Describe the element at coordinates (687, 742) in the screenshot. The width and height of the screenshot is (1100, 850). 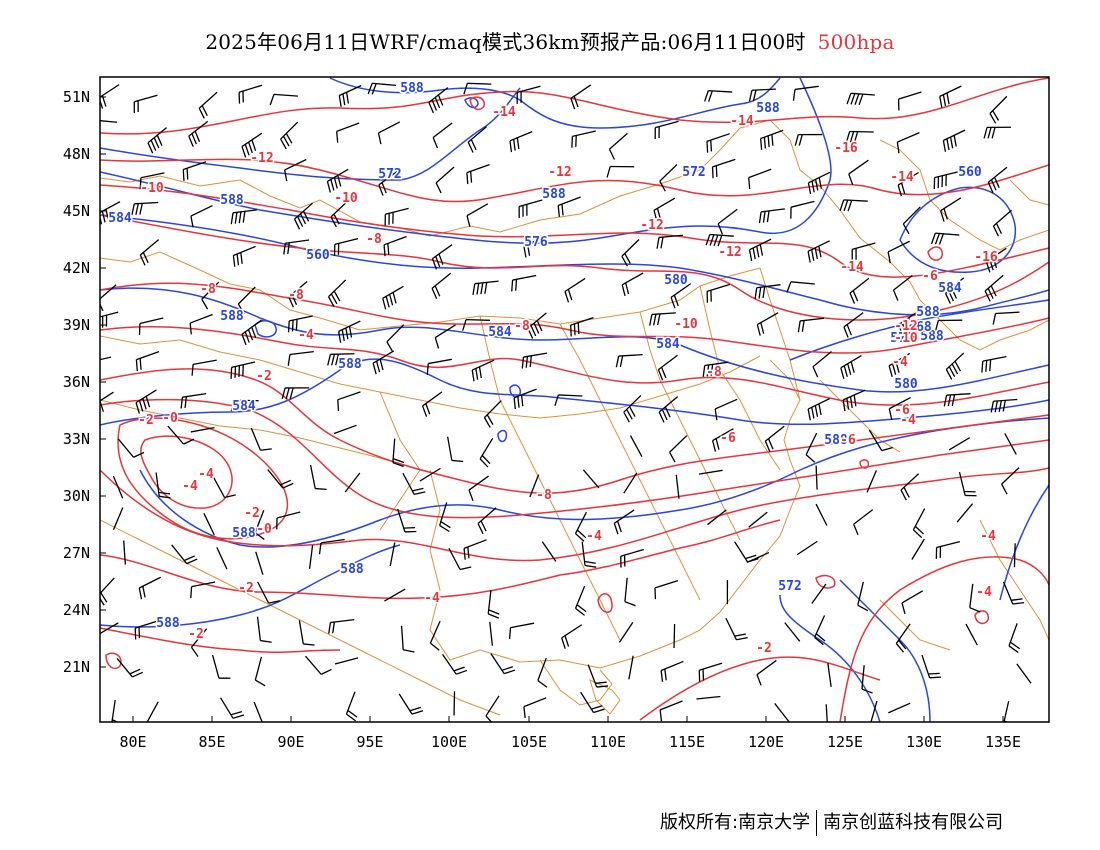
I see `lon-label: 115E` at that location.